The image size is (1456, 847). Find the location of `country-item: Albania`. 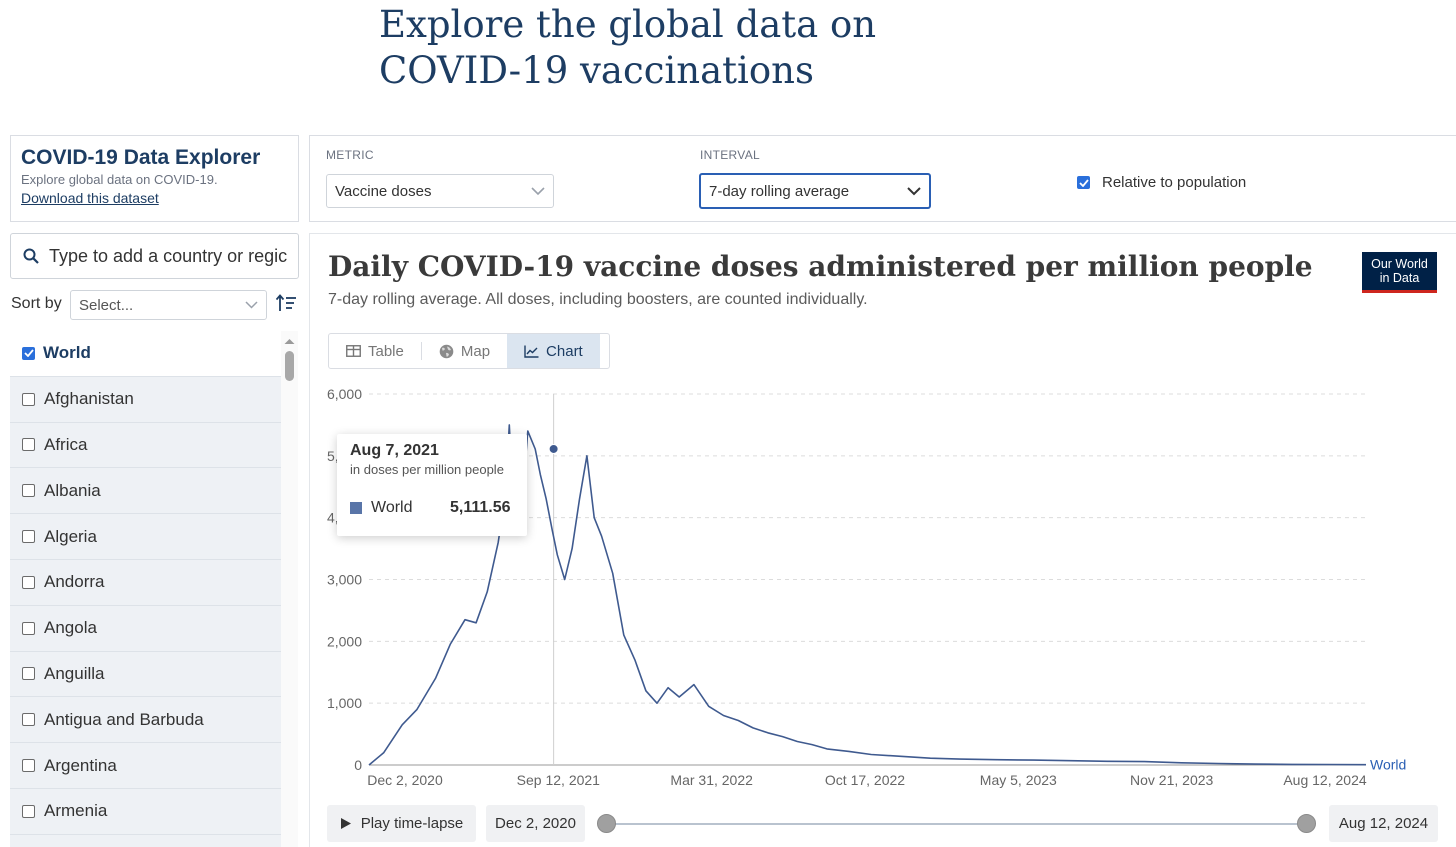

country-item: Albania is located at coordinates (145, 491).